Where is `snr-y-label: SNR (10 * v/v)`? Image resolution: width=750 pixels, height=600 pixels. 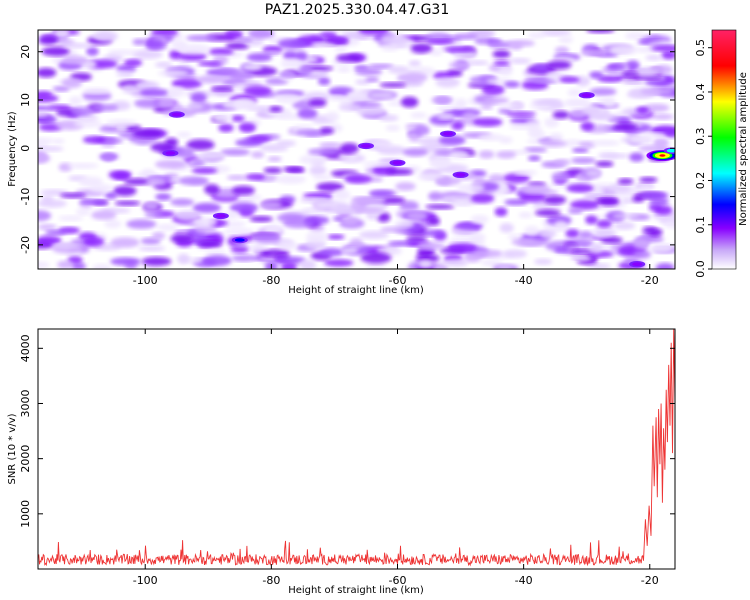 snr-y-label: SNR (10 * v/v) is located at coordinates (12, 448).